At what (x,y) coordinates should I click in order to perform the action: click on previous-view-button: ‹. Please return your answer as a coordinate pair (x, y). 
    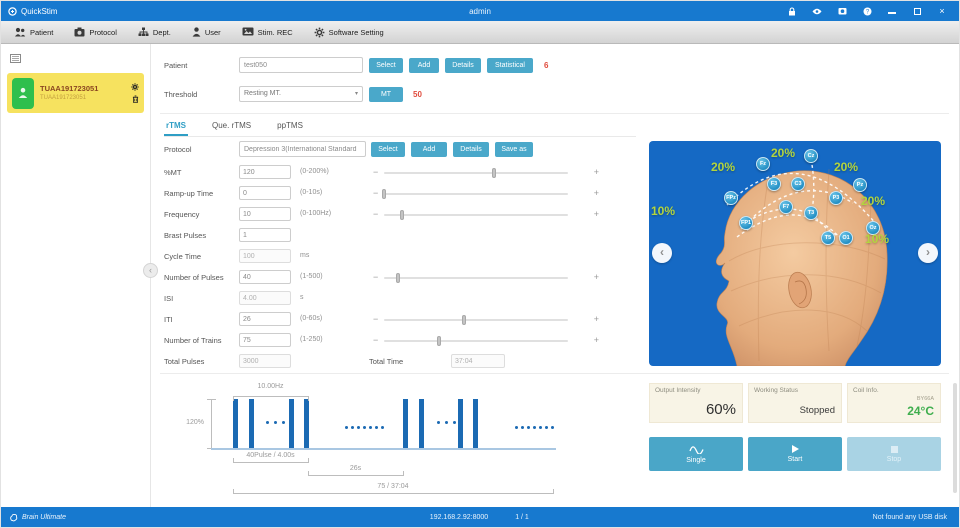
    Looking at the image, I should click on (662, 253).